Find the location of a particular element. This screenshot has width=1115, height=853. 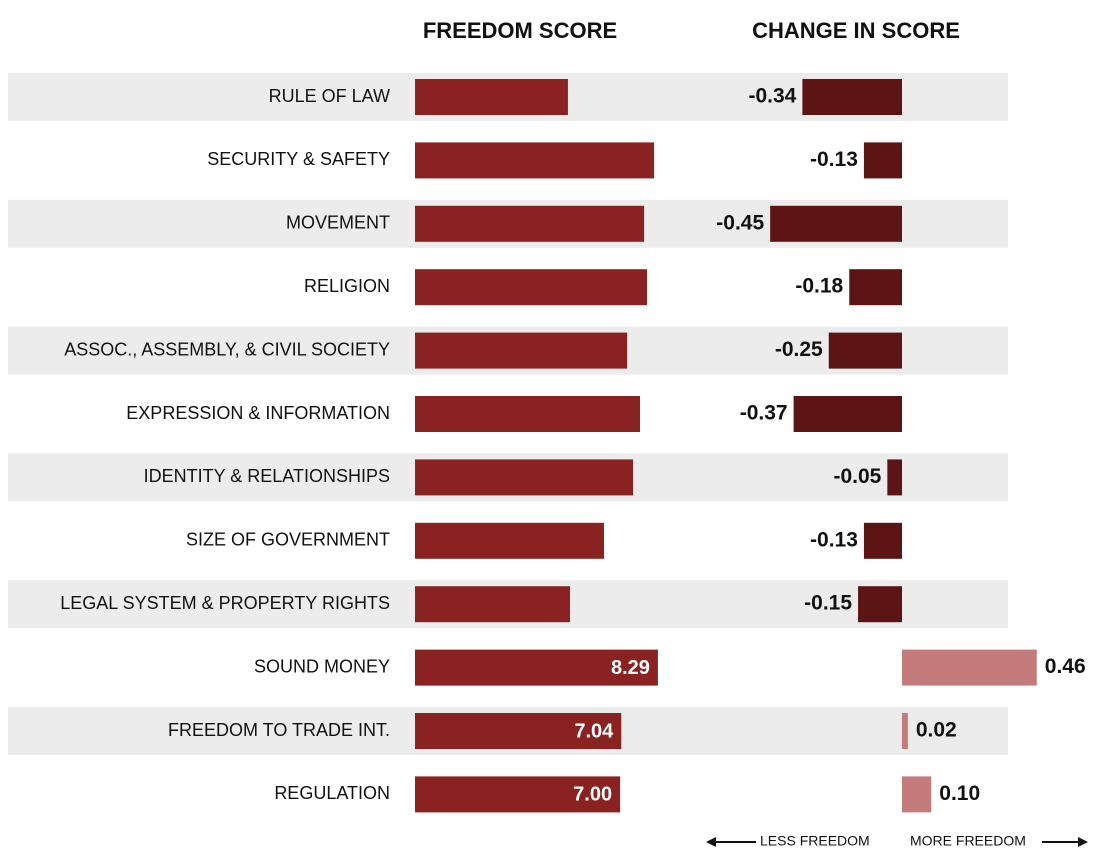

value-label: 0.10 is located at coordinates (959, 793).